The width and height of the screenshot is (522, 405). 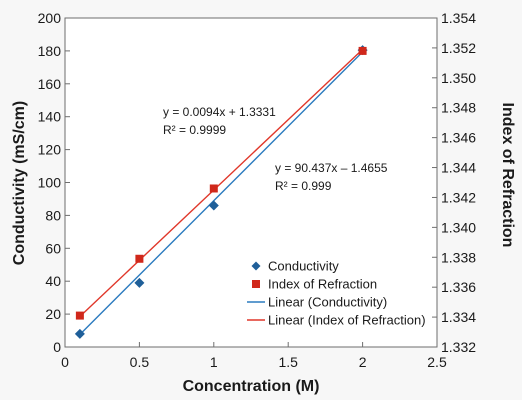 What do you see at coordinates (458, 48) in the screenshot?
I see `y-right-tick-label: 1.352` at bounding box center [458, 48].